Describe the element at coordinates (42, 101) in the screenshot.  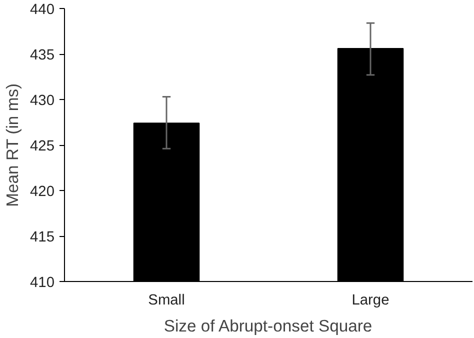
I see `y-tick-label: 430` at that location.